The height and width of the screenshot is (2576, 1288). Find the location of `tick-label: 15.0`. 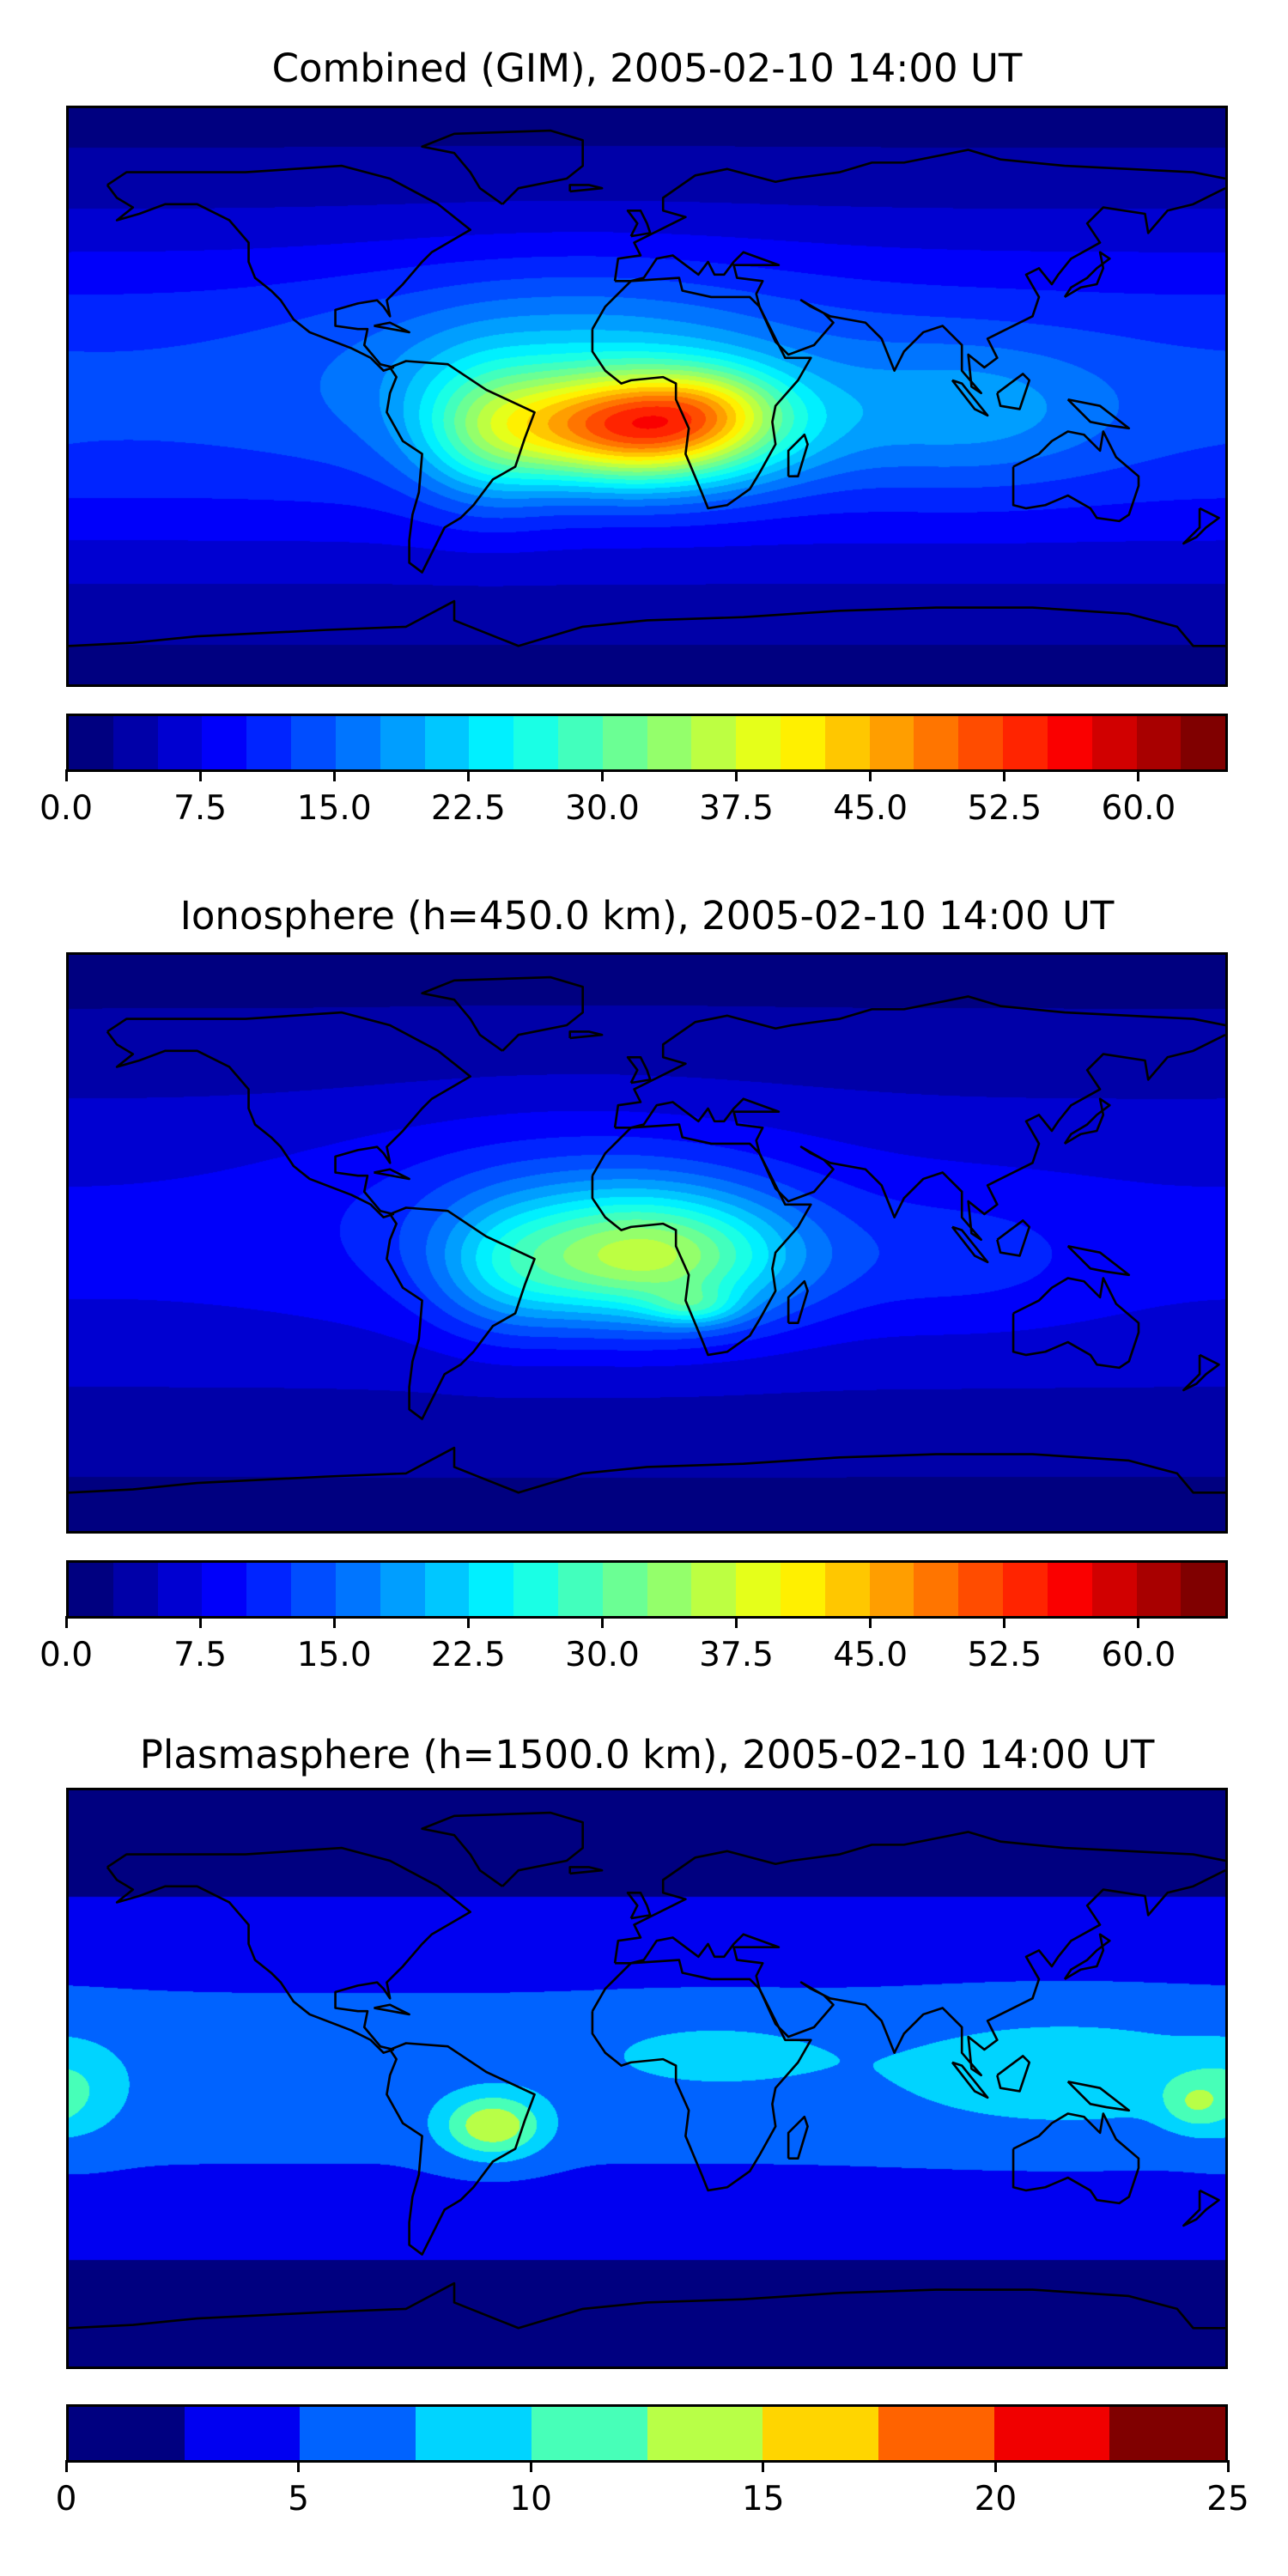

tick-label: 15.0 is located at coordinates (334, 808).